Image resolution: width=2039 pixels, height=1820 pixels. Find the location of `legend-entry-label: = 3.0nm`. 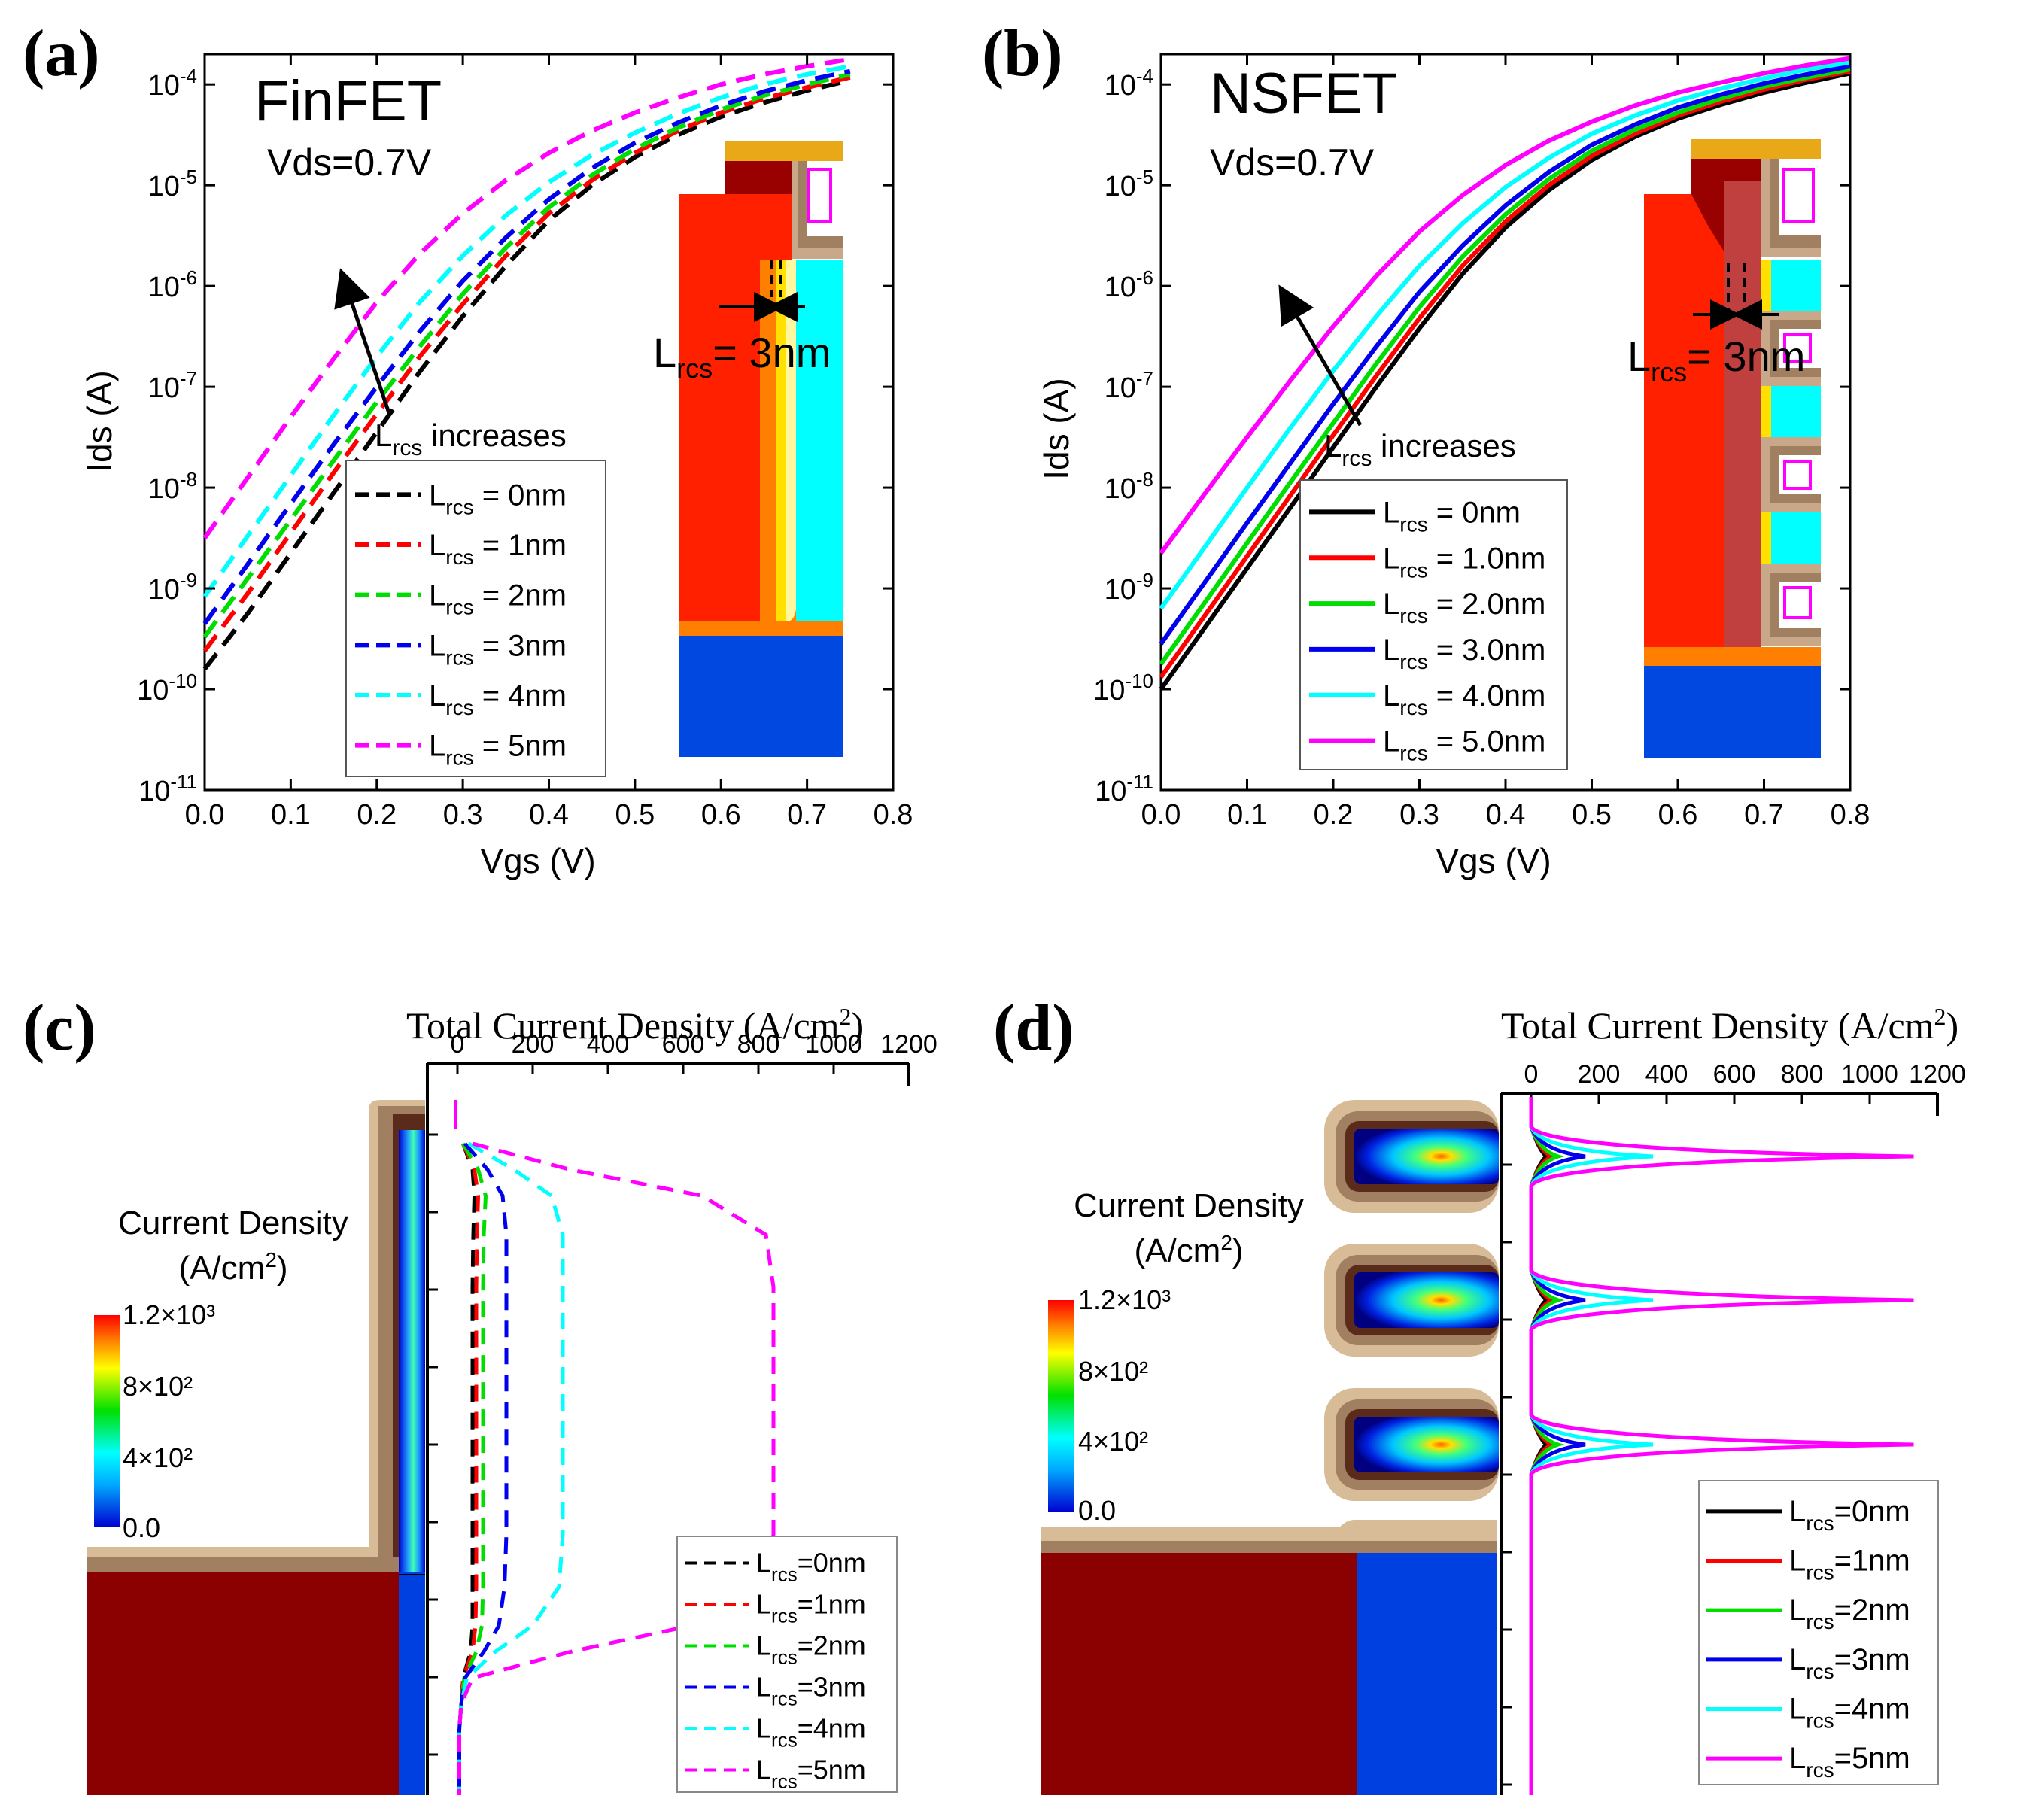

legend-entry-label: = 3.0nm is located at coordinates (1487, 650).